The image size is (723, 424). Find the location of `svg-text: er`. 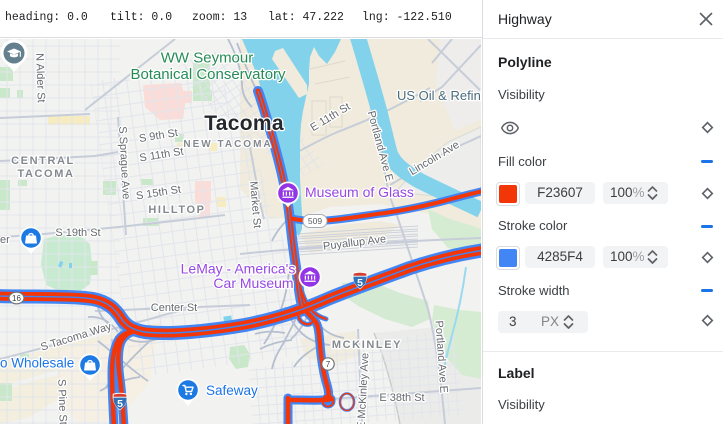

svg-text: er is located at coordinates (5, 240).